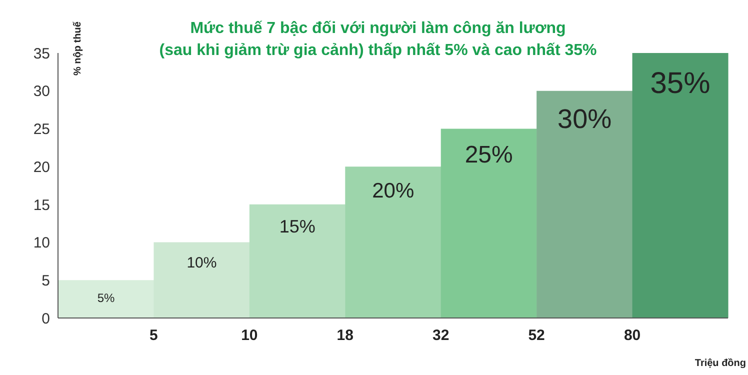 Image resolution: width=748 pixels, height=375 pixels. What do you see at coordinates (46, 319) in the screenshot?
I see `y-tick-label: 0` at bounding box center [46, 319].